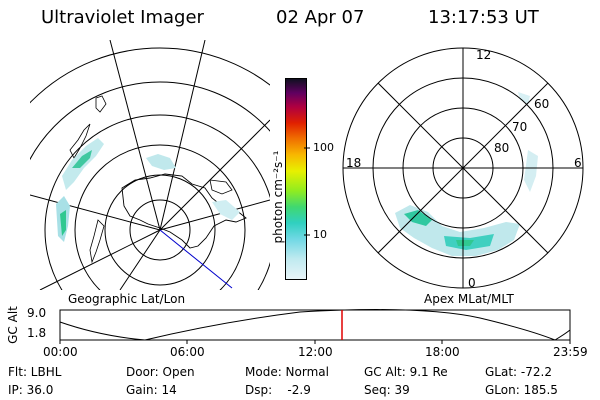 This screenshot has height=400, width=600. What do you see at coordinates (502, 148) in the screenshot?
I see `mlat-label-80: 80` at bounding box center [502, 148].